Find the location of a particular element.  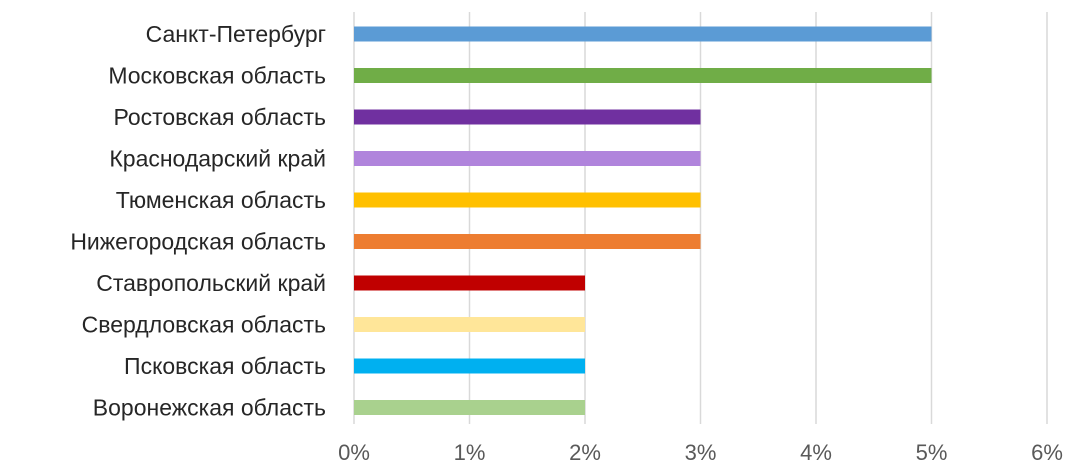

x-tick-label-3: 3% is located at coordinates (701, 452).